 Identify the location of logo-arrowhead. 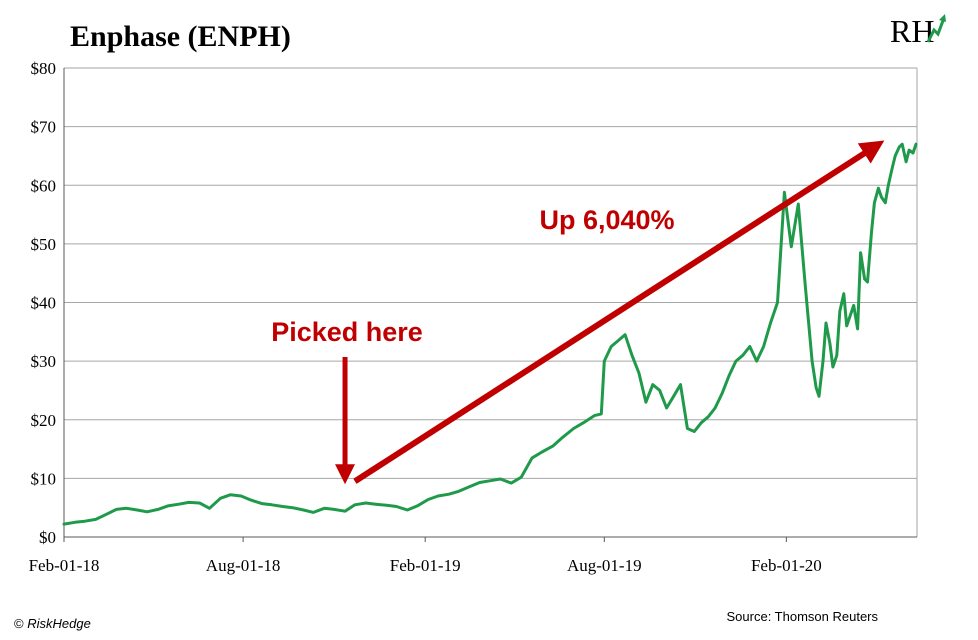
(942, 18).